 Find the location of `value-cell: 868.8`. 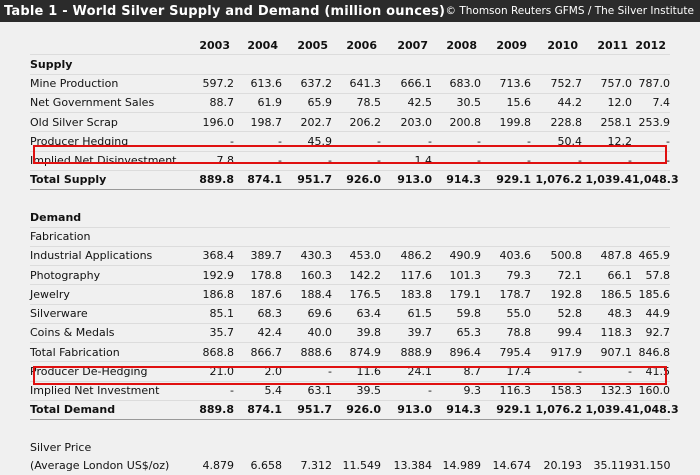

value-cell: 868.8 is located at coordinates (212, 352).